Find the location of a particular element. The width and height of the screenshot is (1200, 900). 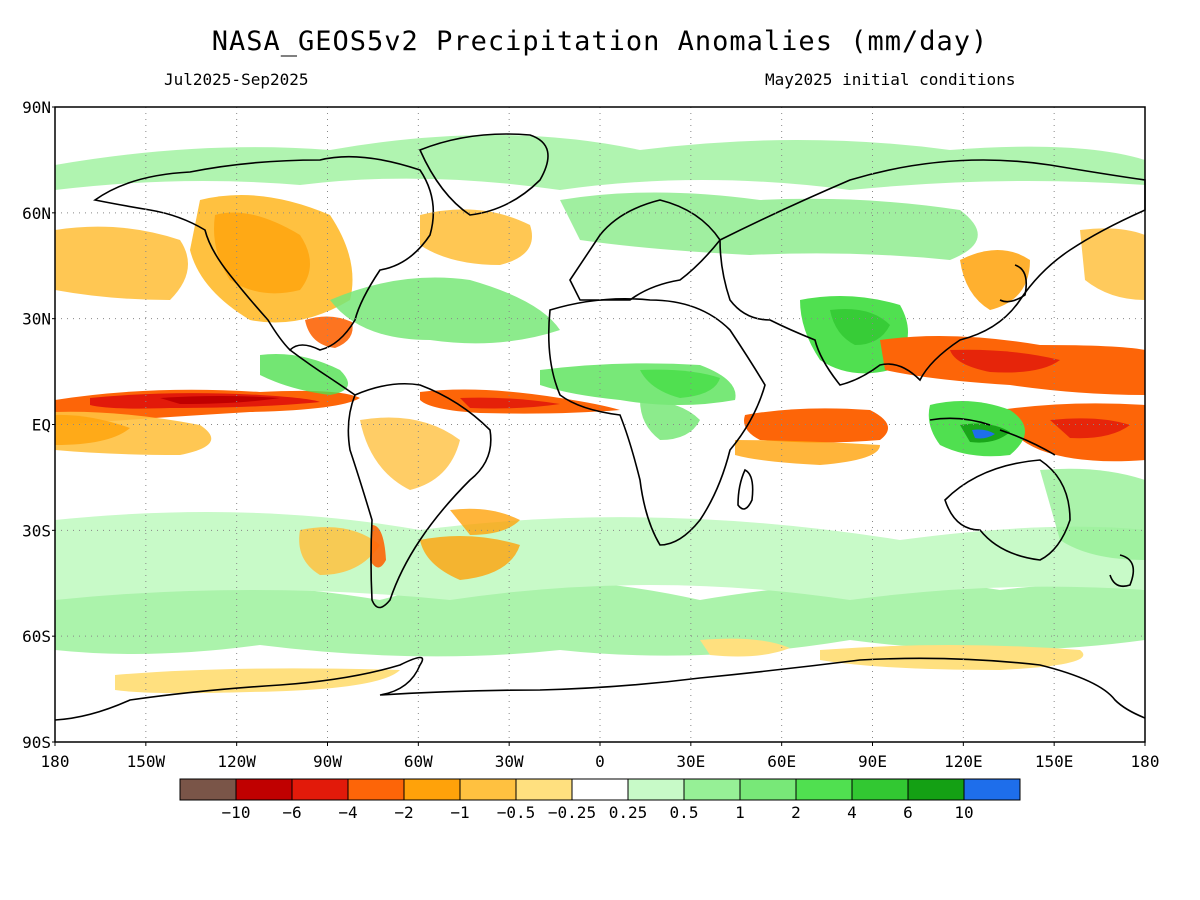

colorbar-tick-label: −10 is located at coordinates (236, 812).